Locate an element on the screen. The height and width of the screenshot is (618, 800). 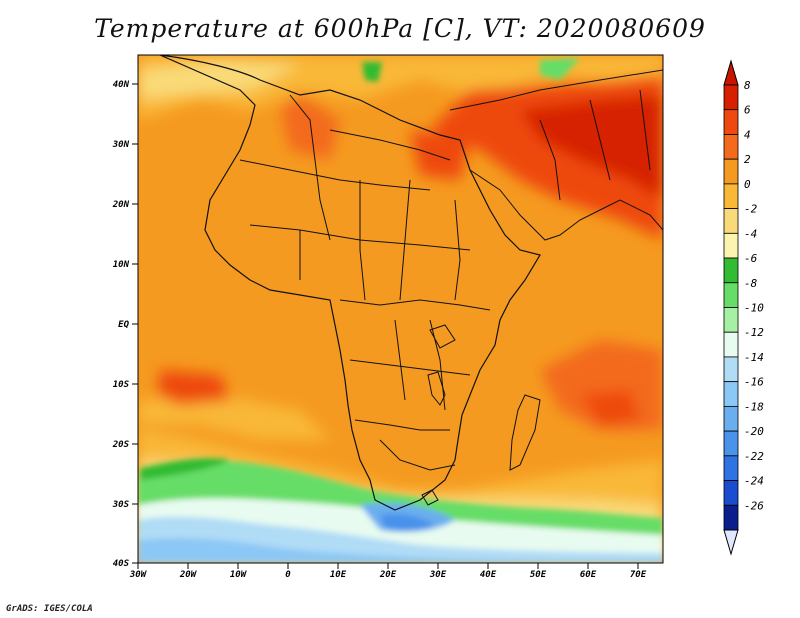
lon-tick-label: 30E is located at coordinates (438, 575).